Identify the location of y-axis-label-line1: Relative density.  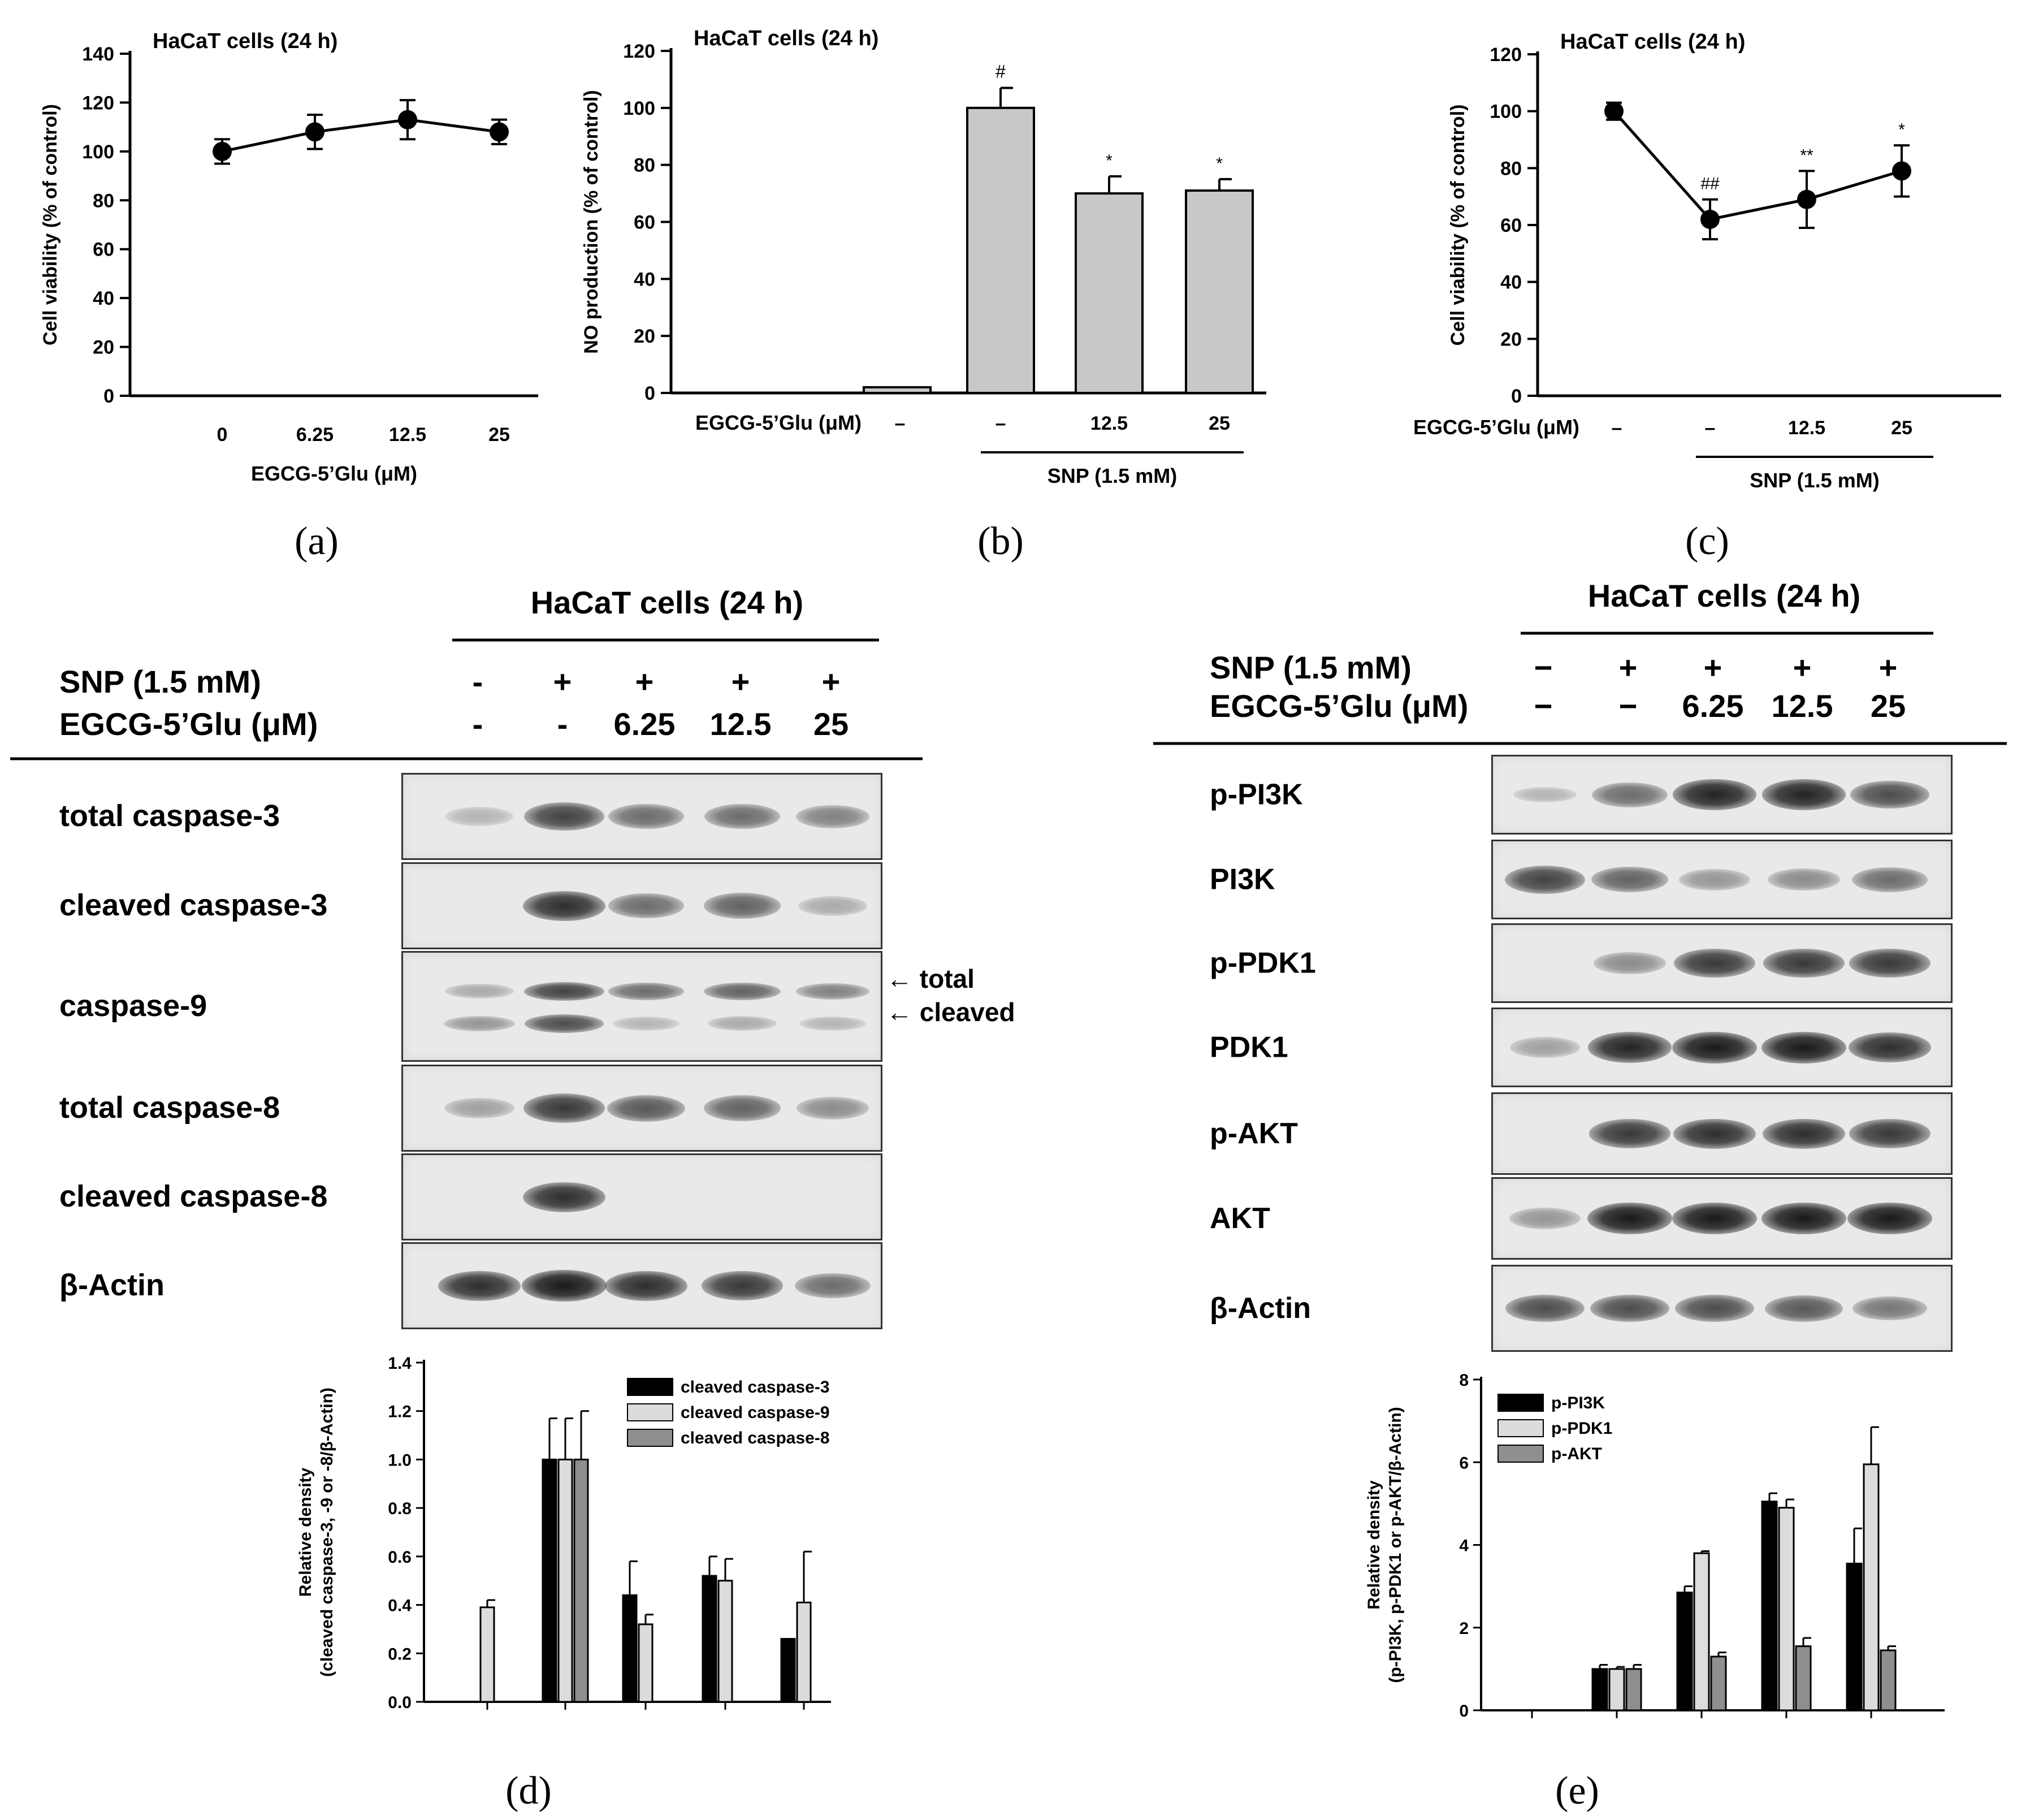
(1374, 1545).